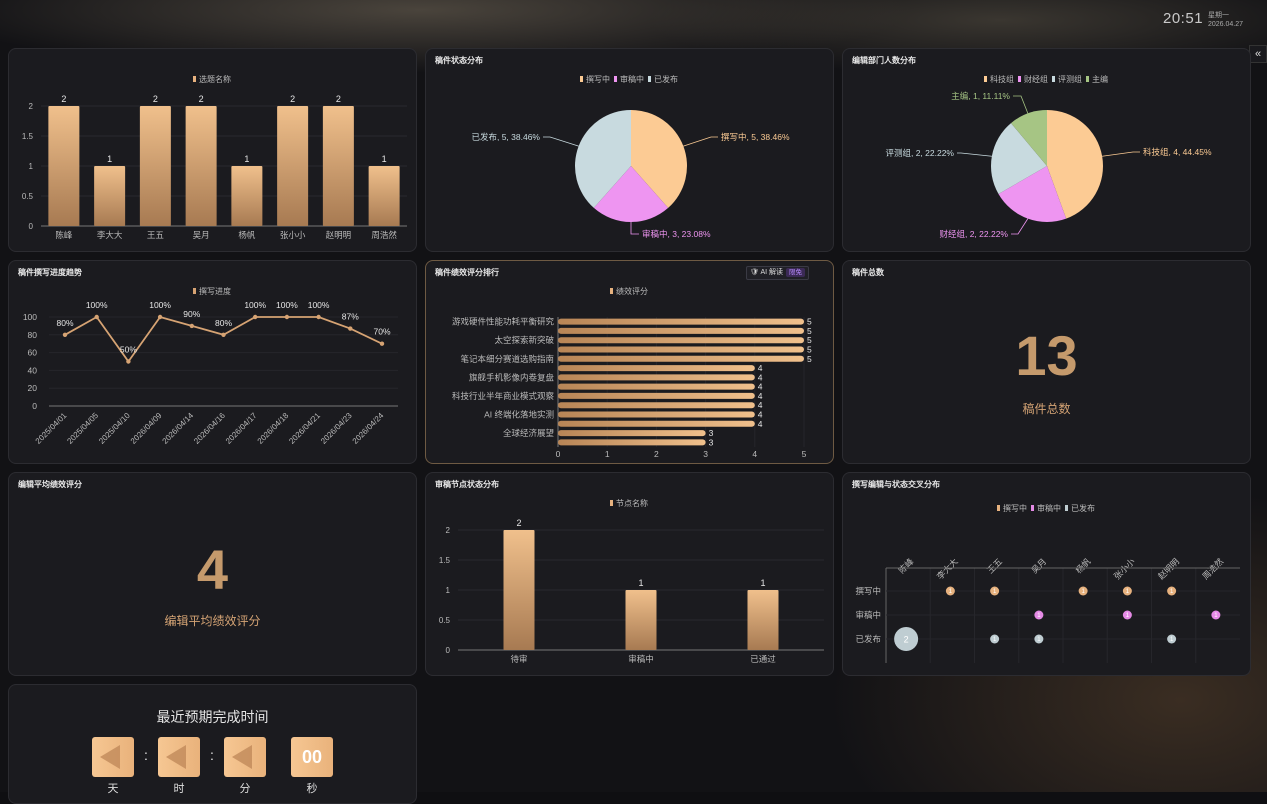 This screenshot has height=804, width=1267. What do you see at coordinates (558, 454) in the screenshot?
I see `x-tick-label: 0` at bounding box center [558, 454].